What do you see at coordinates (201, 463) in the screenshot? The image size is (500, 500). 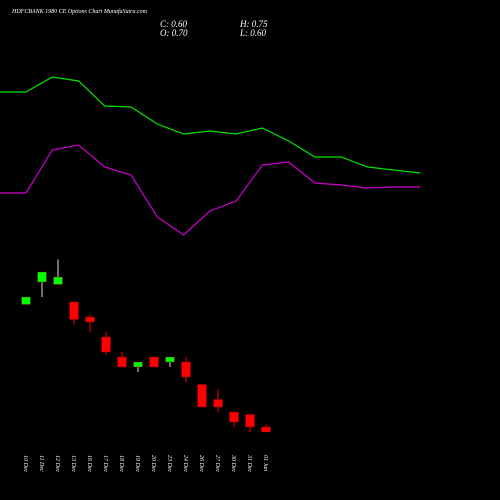 I see `x-tick-label: 26 Dec` at bounding box center [201, 463].